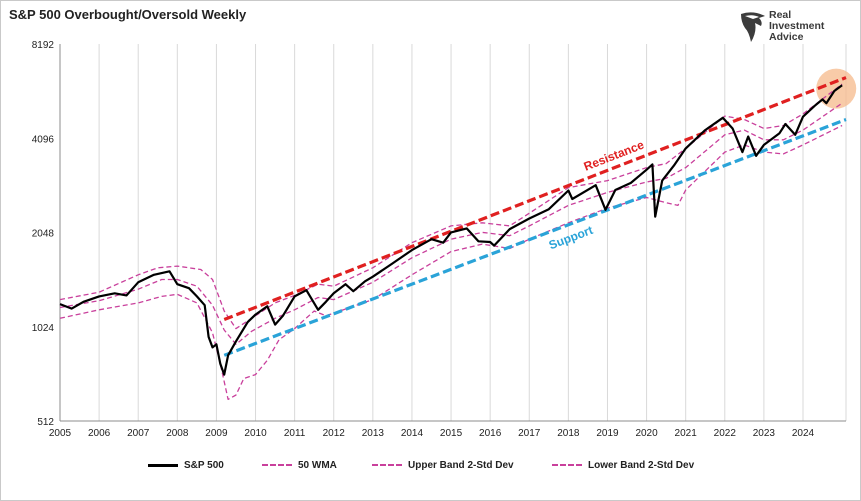 Image resolution: width=861 pixels, height=501 pixels. Describe the element at coordinates (138, 433) in the screenshot. I see `x-tick-label-2007: 2007` at that location.